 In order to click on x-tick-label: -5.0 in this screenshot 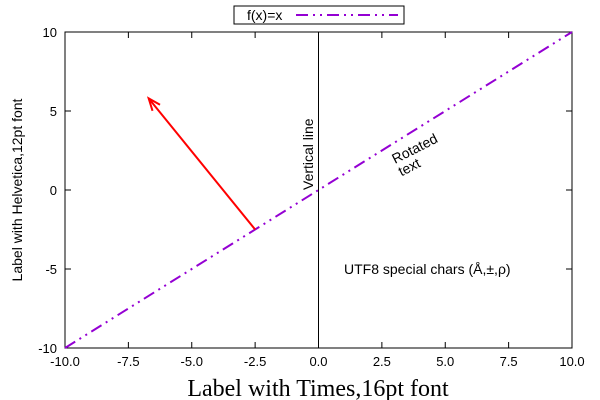, I will do `click(192, 361)`.